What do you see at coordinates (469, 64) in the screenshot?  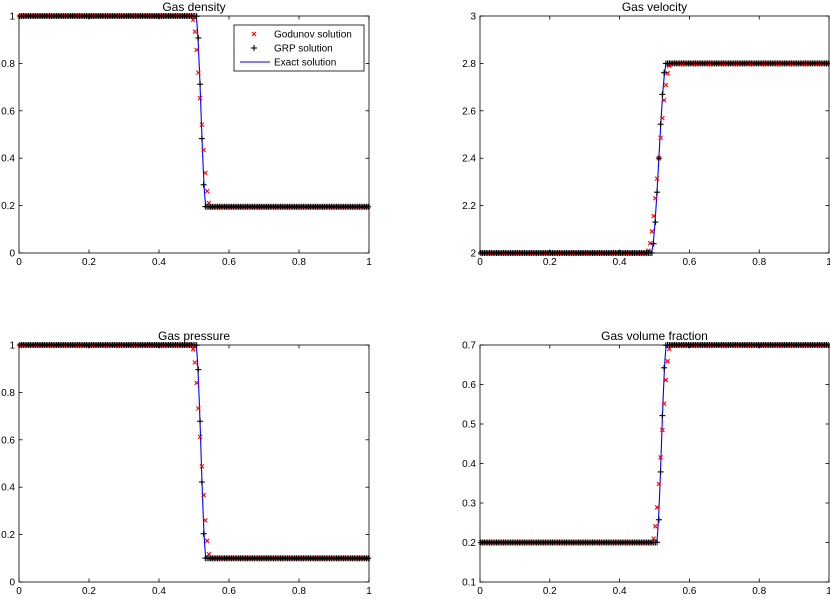 I see `y-tick-label: 2.8` at bounding box center [469, 64].